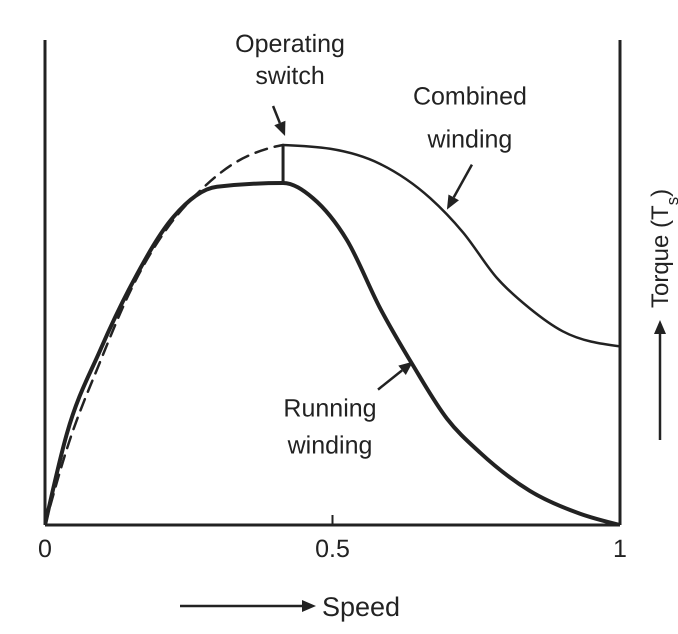 Image resolution: width=678 pixels, height=634 pixels. What do you see at coordinates (45, 548) in the screenshot?
I see `x-tick-label: 0` at bounding box center [45, 548].